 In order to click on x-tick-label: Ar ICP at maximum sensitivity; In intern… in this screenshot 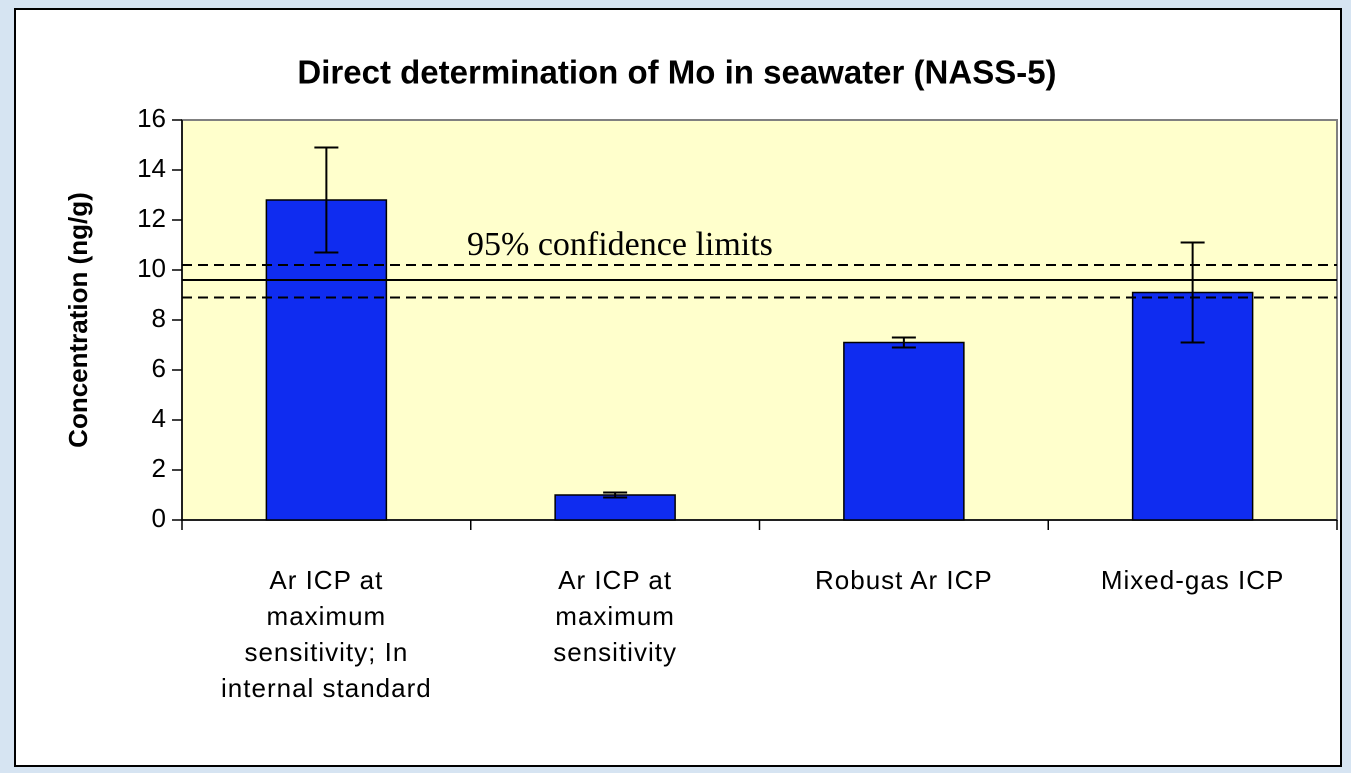, I will do `click(326, 634)`.